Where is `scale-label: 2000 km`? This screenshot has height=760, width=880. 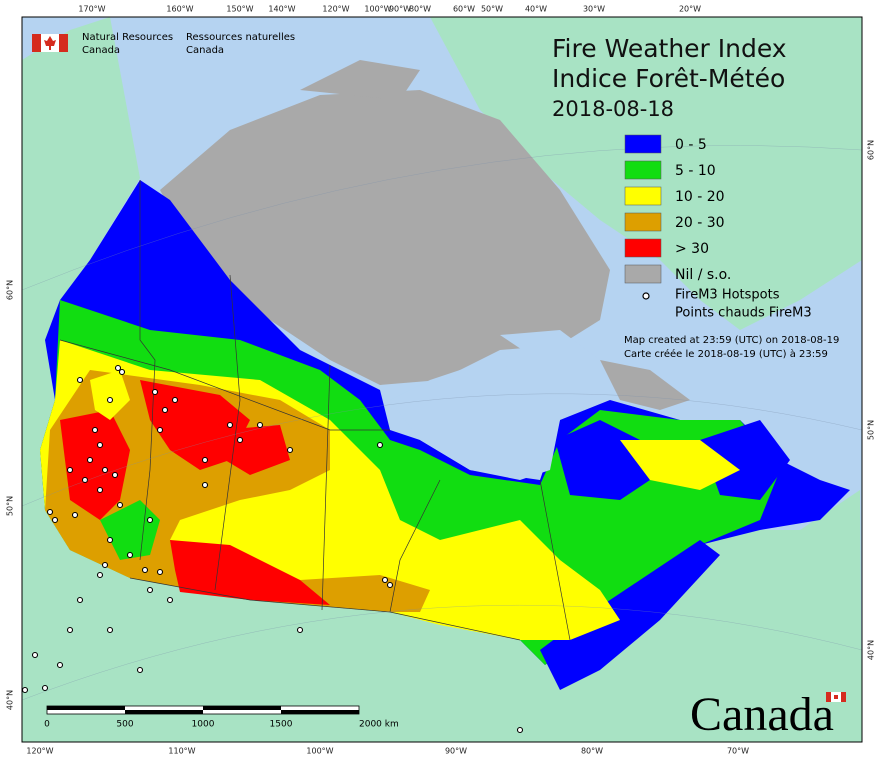 scale-label: 2000 km is located at coordinates (379, 725).